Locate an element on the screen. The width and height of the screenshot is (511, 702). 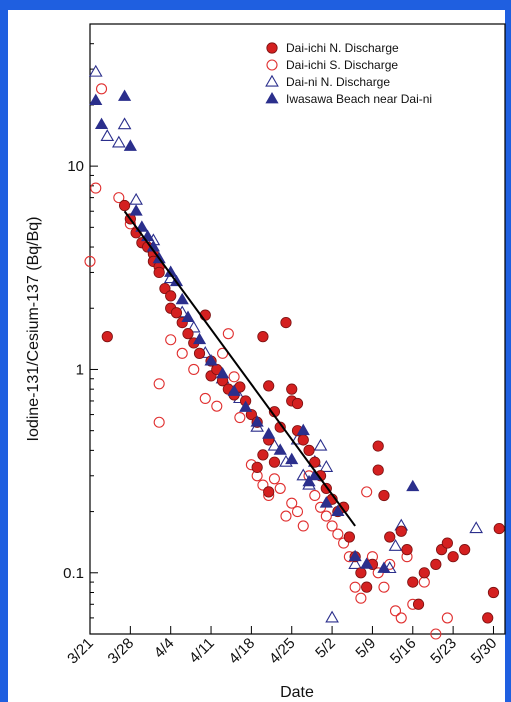
legend-entry: Iwasawa Beach near Dai-ni is located at coordinates (359, 99).